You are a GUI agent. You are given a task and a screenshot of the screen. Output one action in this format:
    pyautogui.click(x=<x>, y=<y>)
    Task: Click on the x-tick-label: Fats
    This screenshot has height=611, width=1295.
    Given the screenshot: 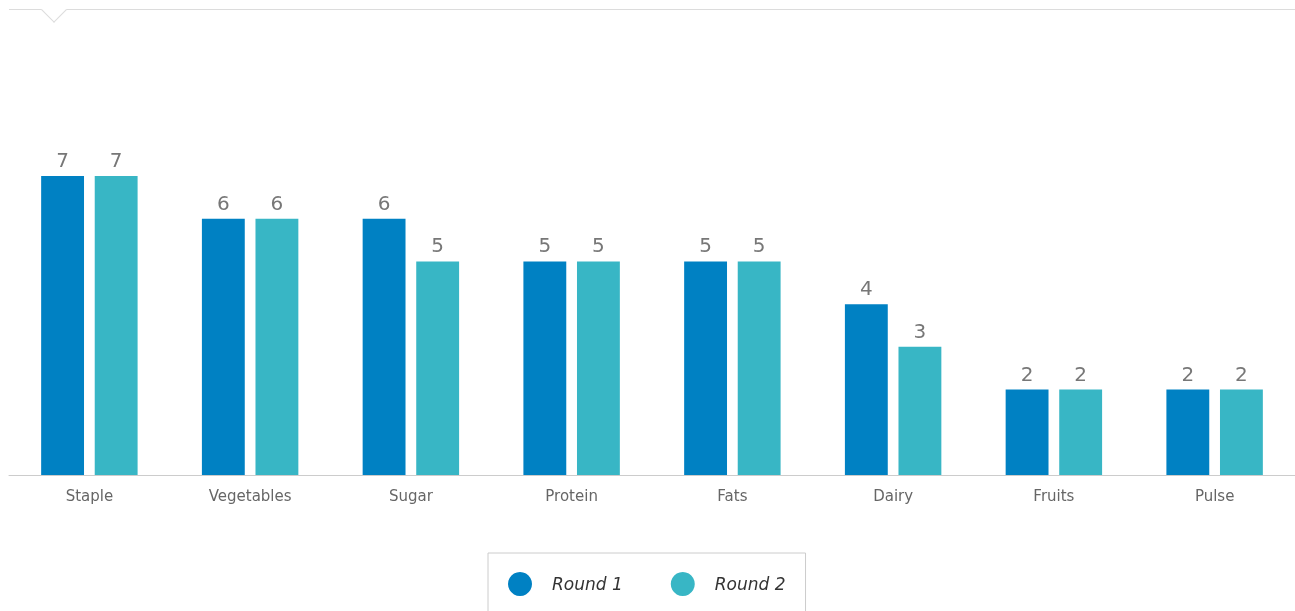 What is the action you would take?
    pyautogui.click(x=732, y=495)
    